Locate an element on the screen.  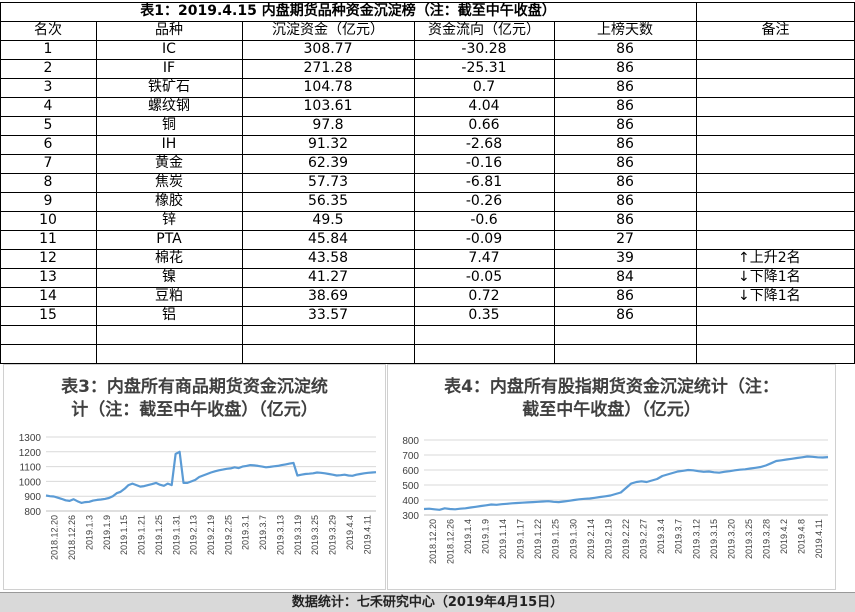
cell-capital: 33.57 is located at coordinates (328, 315).